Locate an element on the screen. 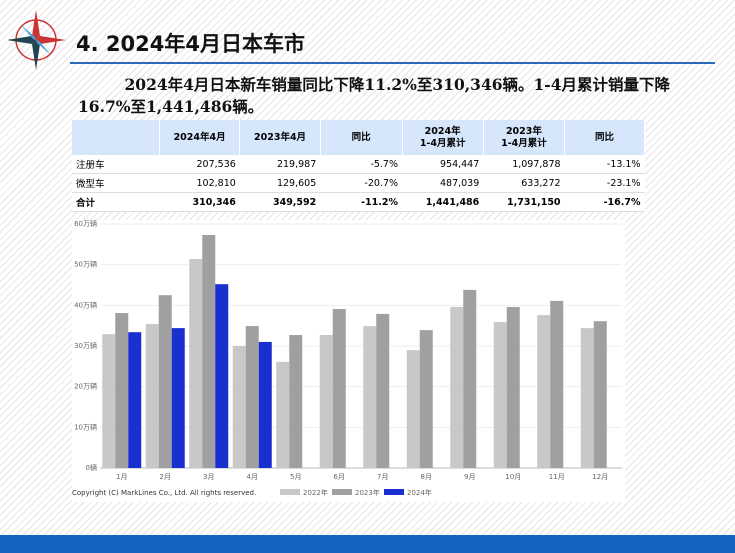 The image size is (735, 553). y-tick-label: 0辆 is located at coordinates (91, 467).